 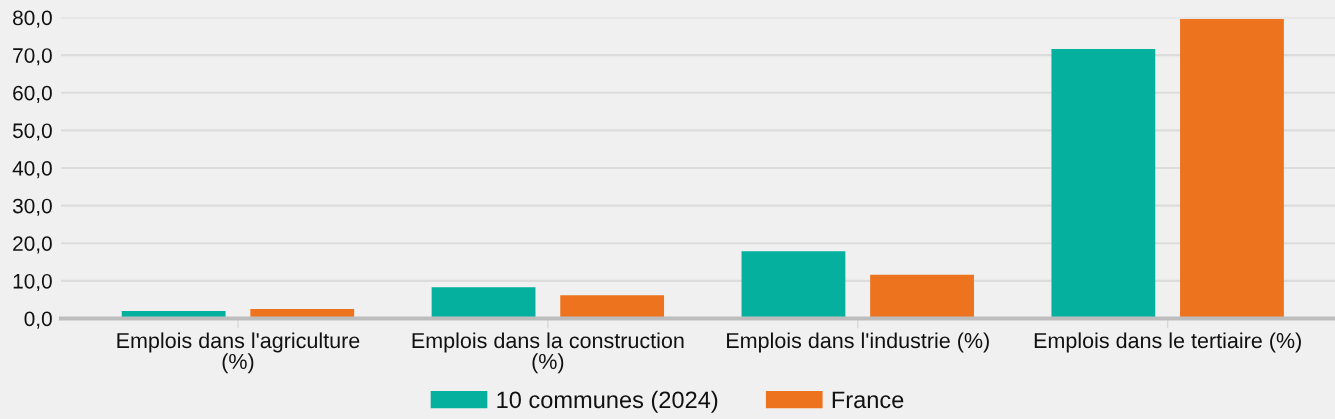 I want to click on y-tick-label: 0,0, so click(x=38, y=320).